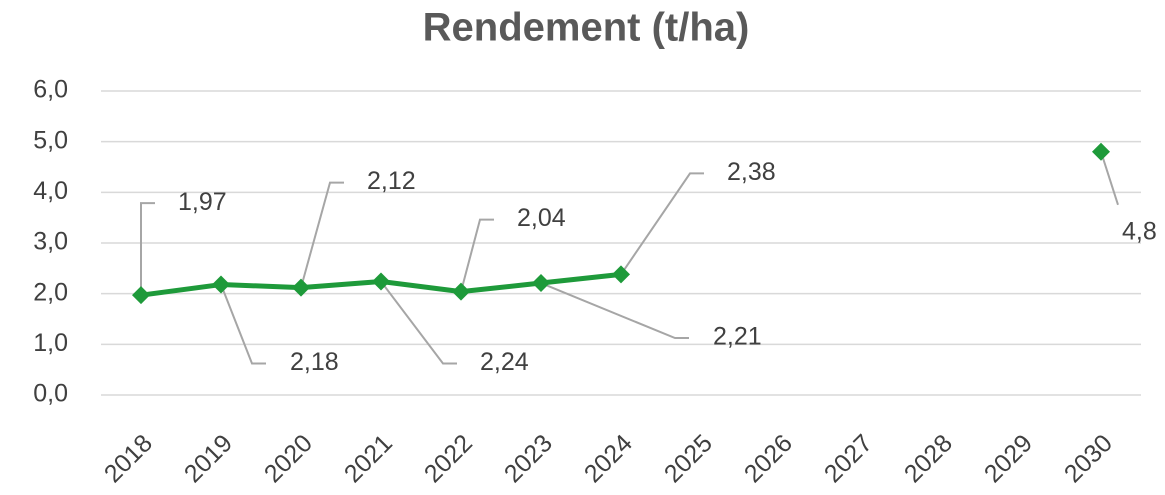 This screenshot has height=495, width=1165. Describe the element at coordinates (608, 458) in the screenshot. I see `x-tick-label: 2024` at that location.